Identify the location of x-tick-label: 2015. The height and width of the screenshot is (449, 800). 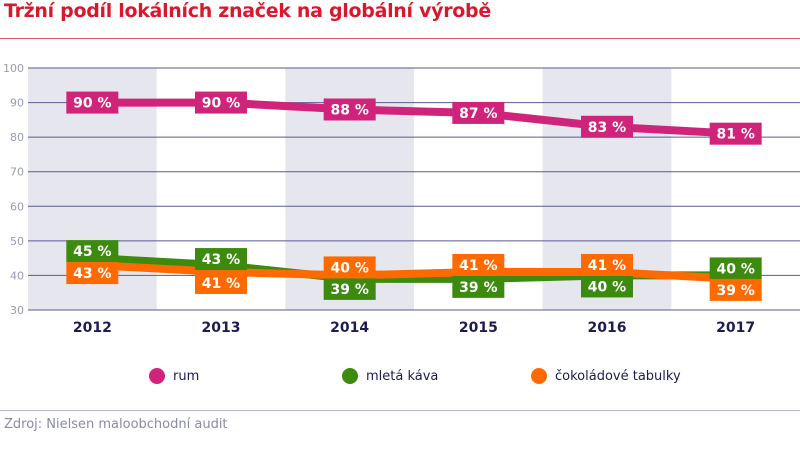
(478, 328).